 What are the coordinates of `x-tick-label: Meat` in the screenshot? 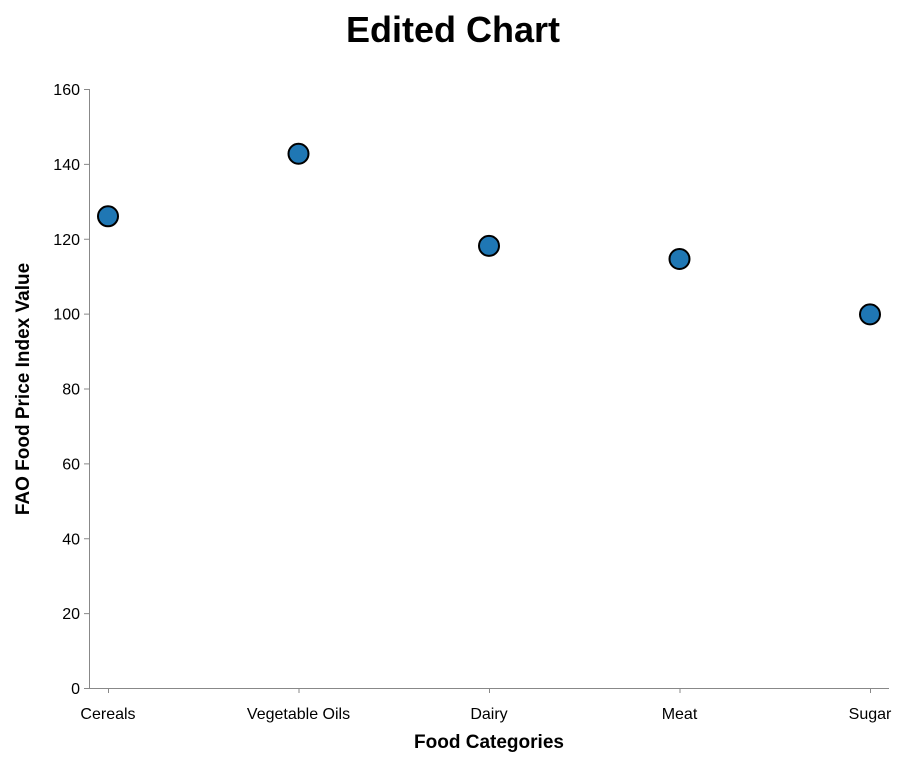 It's located at (680, 714).